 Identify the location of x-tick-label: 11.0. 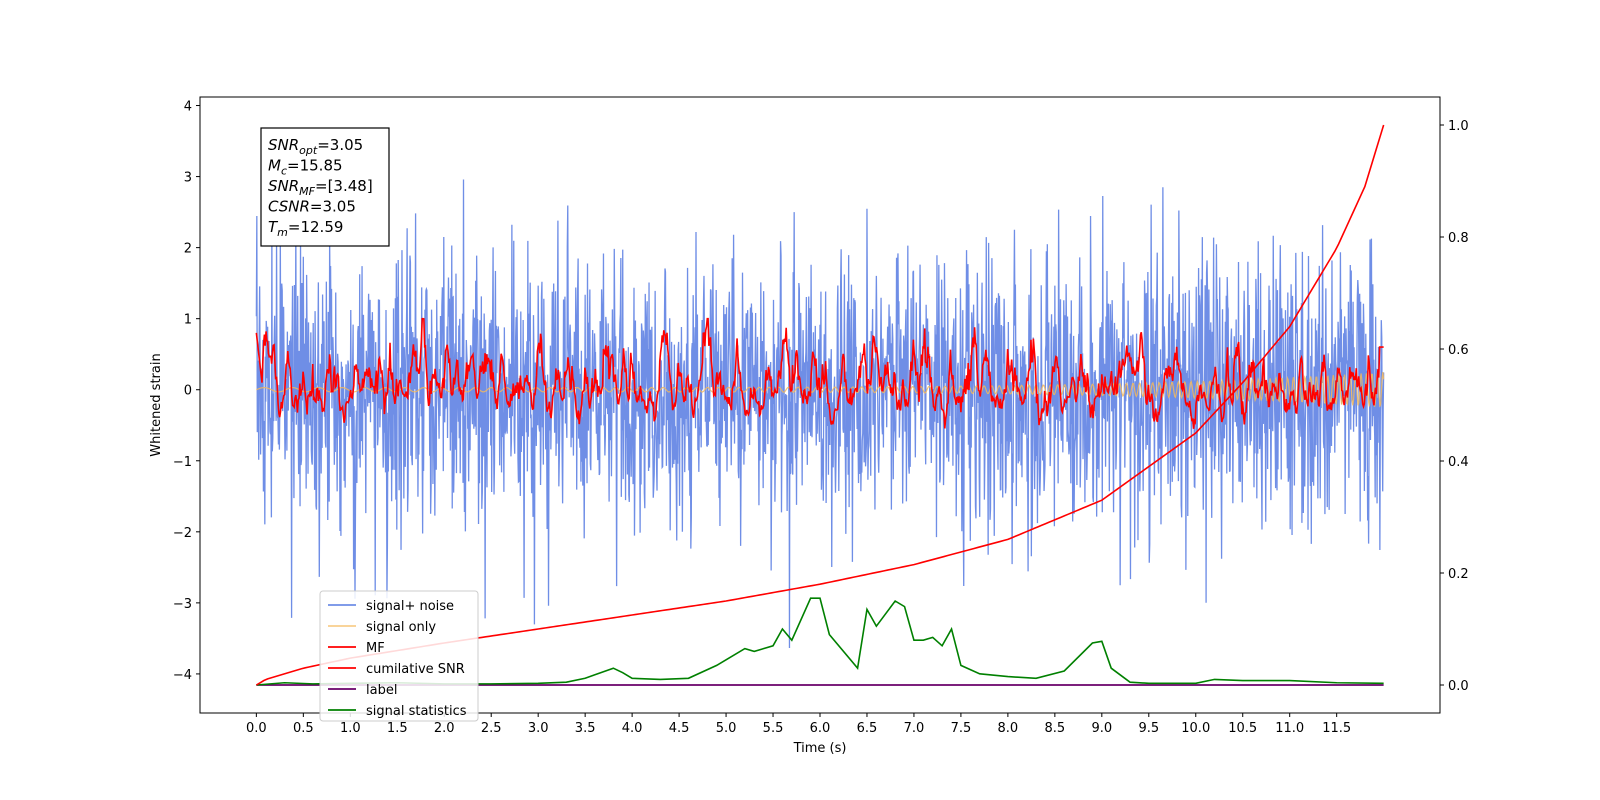
(1289, 728).